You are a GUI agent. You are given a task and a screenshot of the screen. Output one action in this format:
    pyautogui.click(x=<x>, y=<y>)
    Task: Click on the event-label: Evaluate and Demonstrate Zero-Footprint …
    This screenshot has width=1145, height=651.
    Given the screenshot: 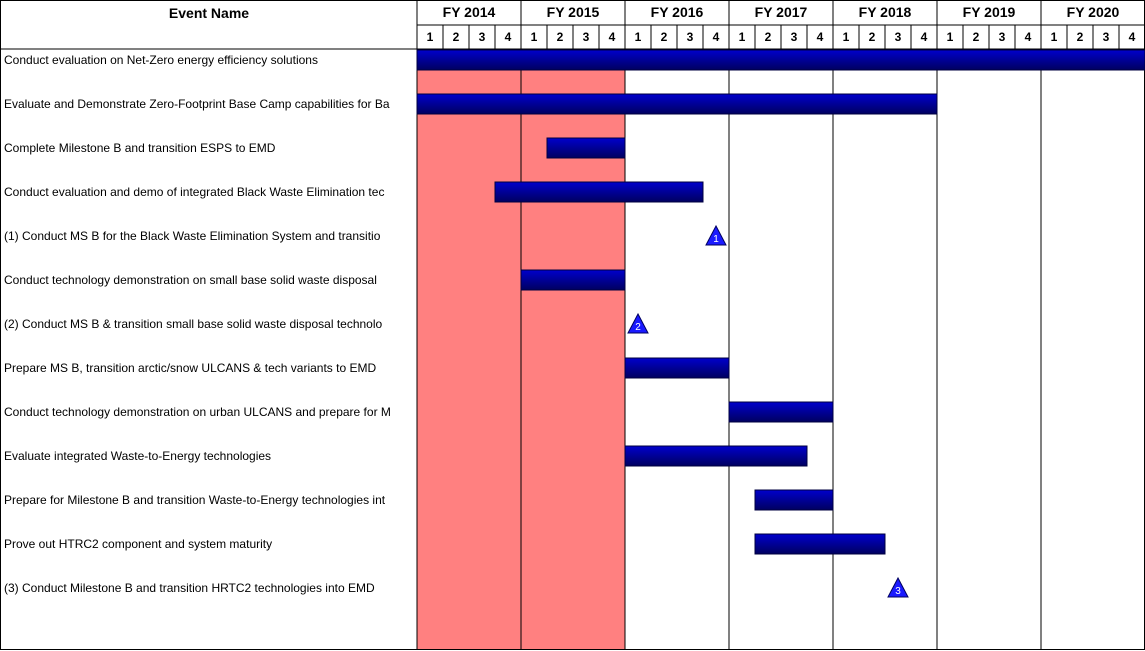 What is the action you would take?
    pyautogui.click(x=197, y=104)
    